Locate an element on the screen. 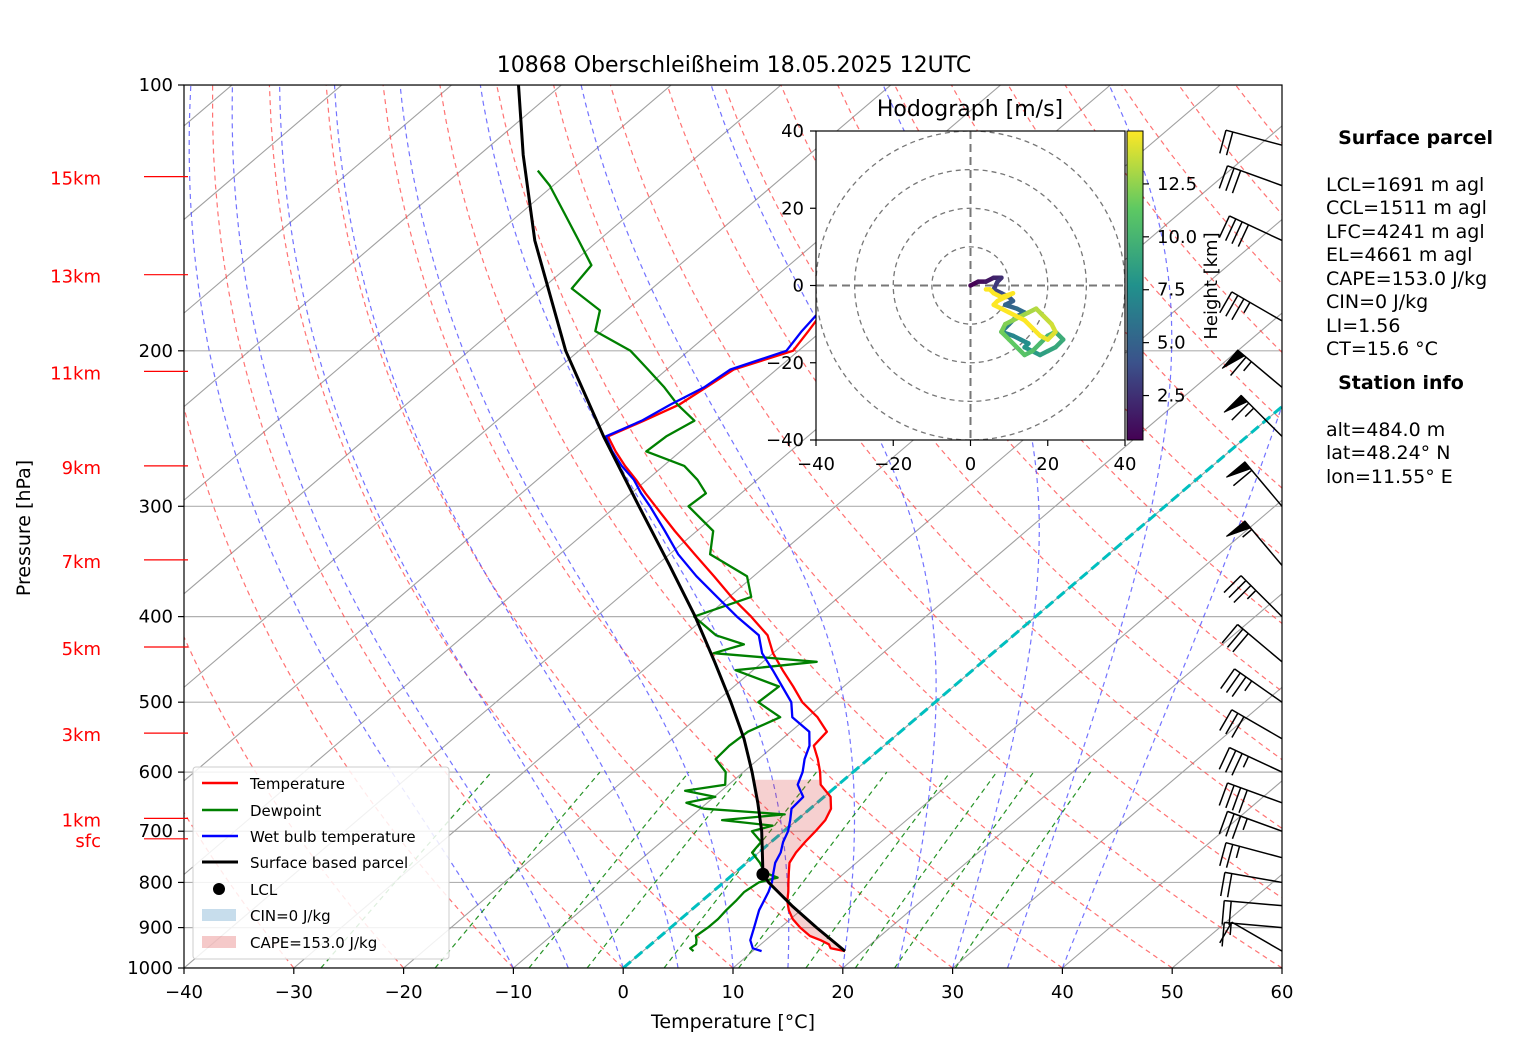 This screenshot has height=1054, width=1517. colorbar-tick-label: 10.0 is located at coordinates (1177, 237).